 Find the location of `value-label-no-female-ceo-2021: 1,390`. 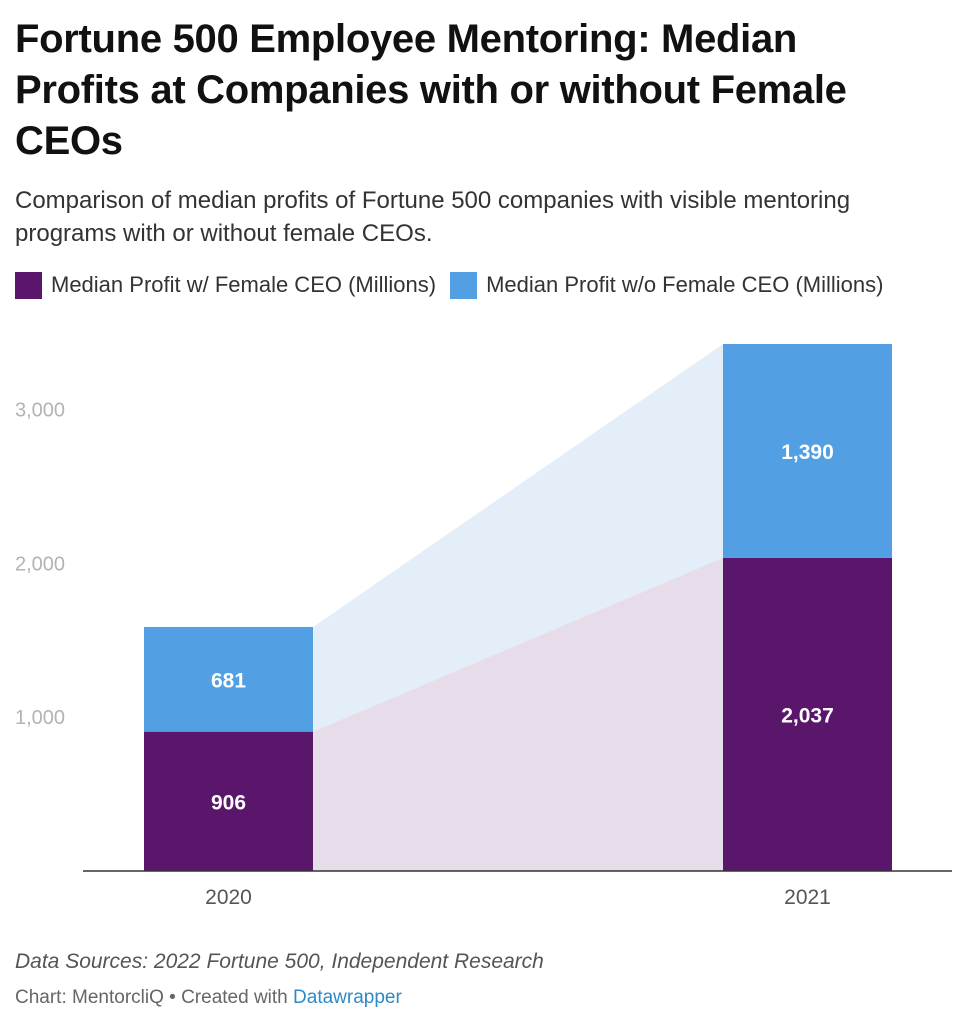

value-label-no-female-ceo-2021: 1,390 is located at coordinates (807, 452).